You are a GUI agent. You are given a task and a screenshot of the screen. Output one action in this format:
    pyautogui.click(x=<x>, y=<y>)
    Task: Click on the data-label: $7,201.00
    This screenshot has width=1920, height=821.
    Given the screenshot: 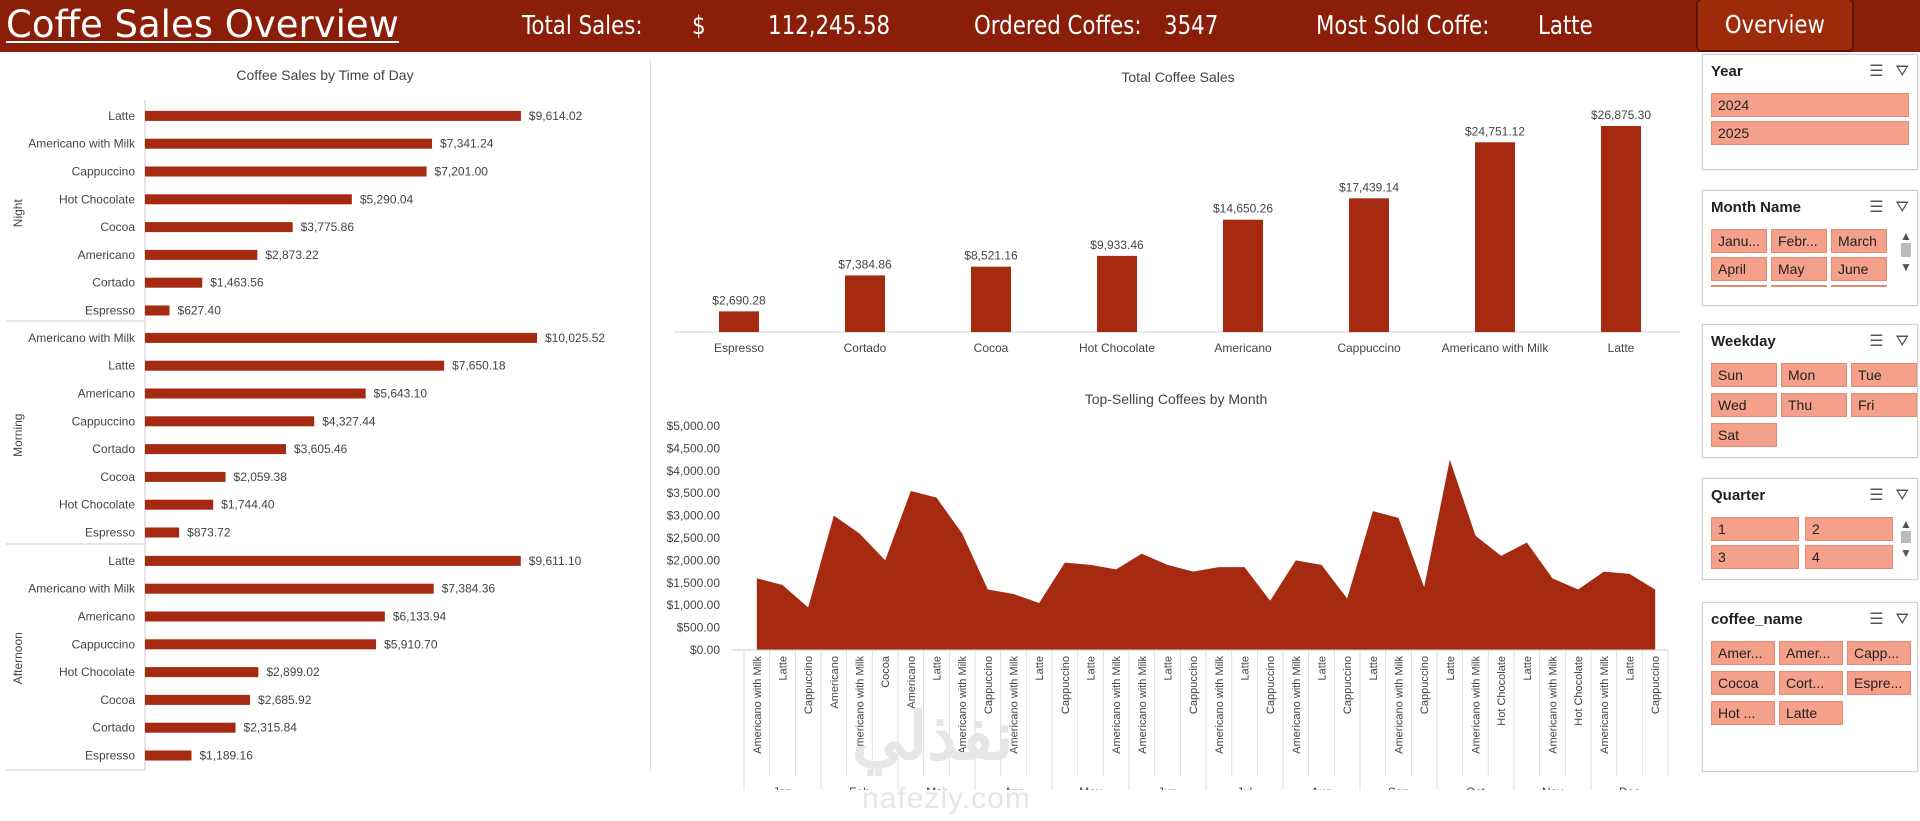 What is the action you would take?
    pyautogui.click(x=462, y=172)
    